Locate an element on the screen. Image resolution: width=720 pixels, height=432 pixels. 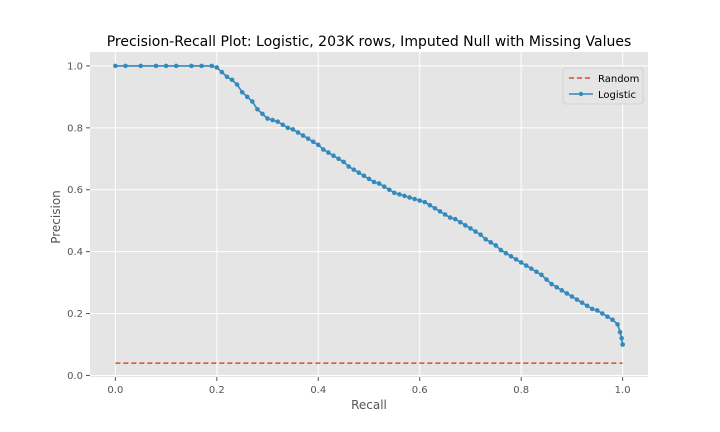
x-tick-label: 1.0 is located at coordinates (623, 390).